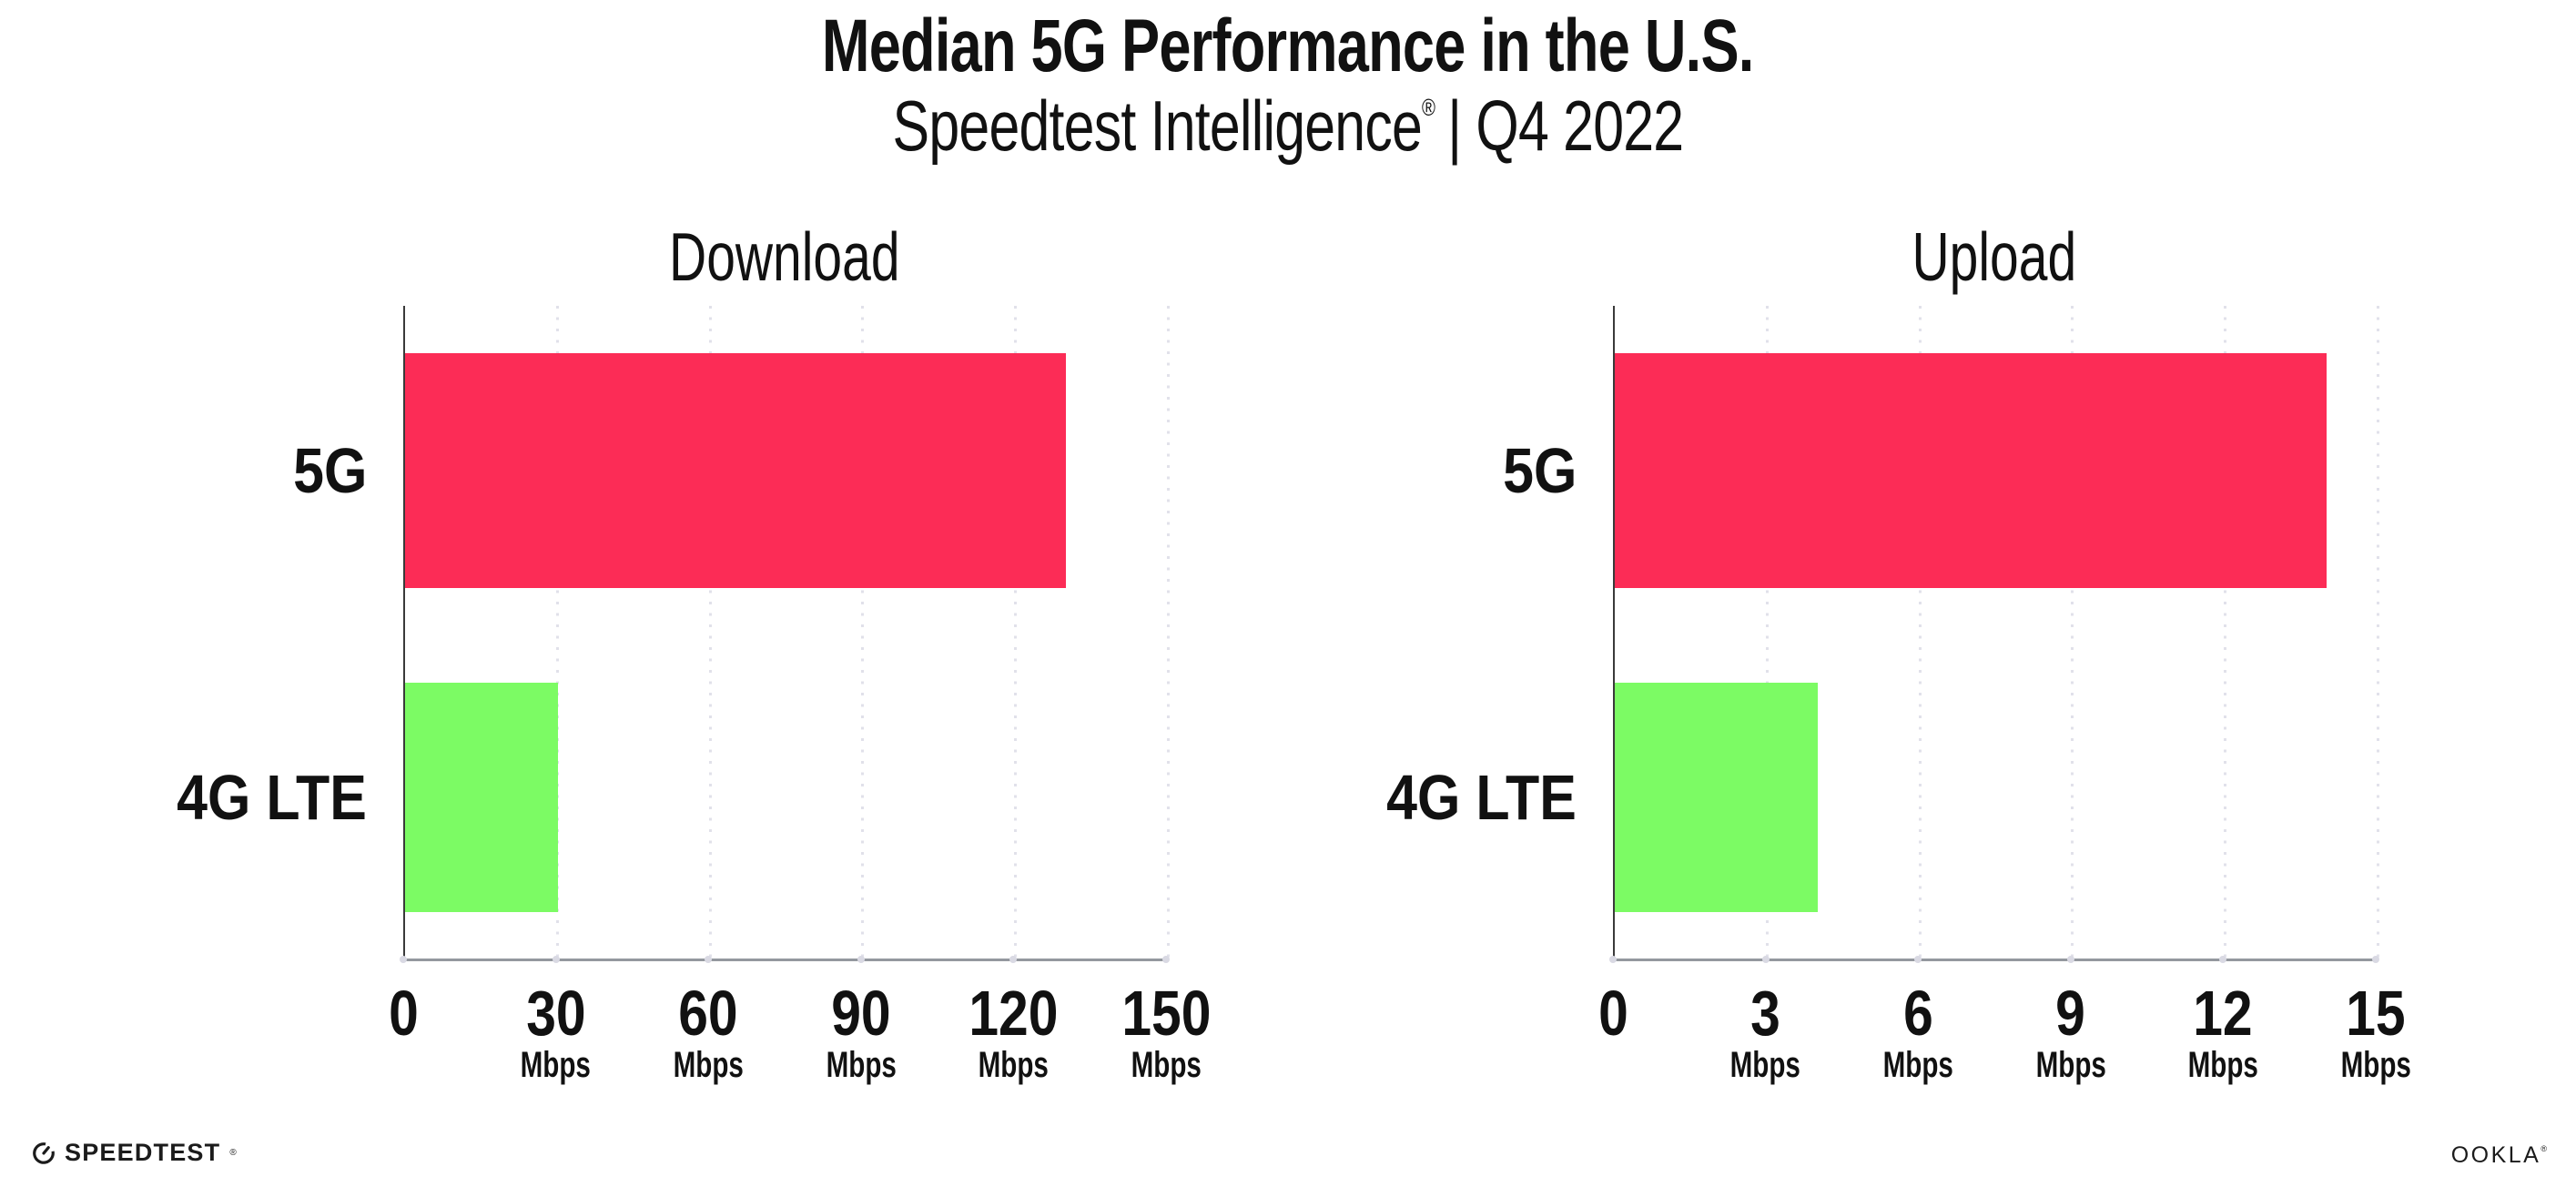 This screenshot has width=2576, height=1197. Describe the element at coordinates (2544, 1149) in the screenshot. I see `ookla-registered-mark: ®` at that location.